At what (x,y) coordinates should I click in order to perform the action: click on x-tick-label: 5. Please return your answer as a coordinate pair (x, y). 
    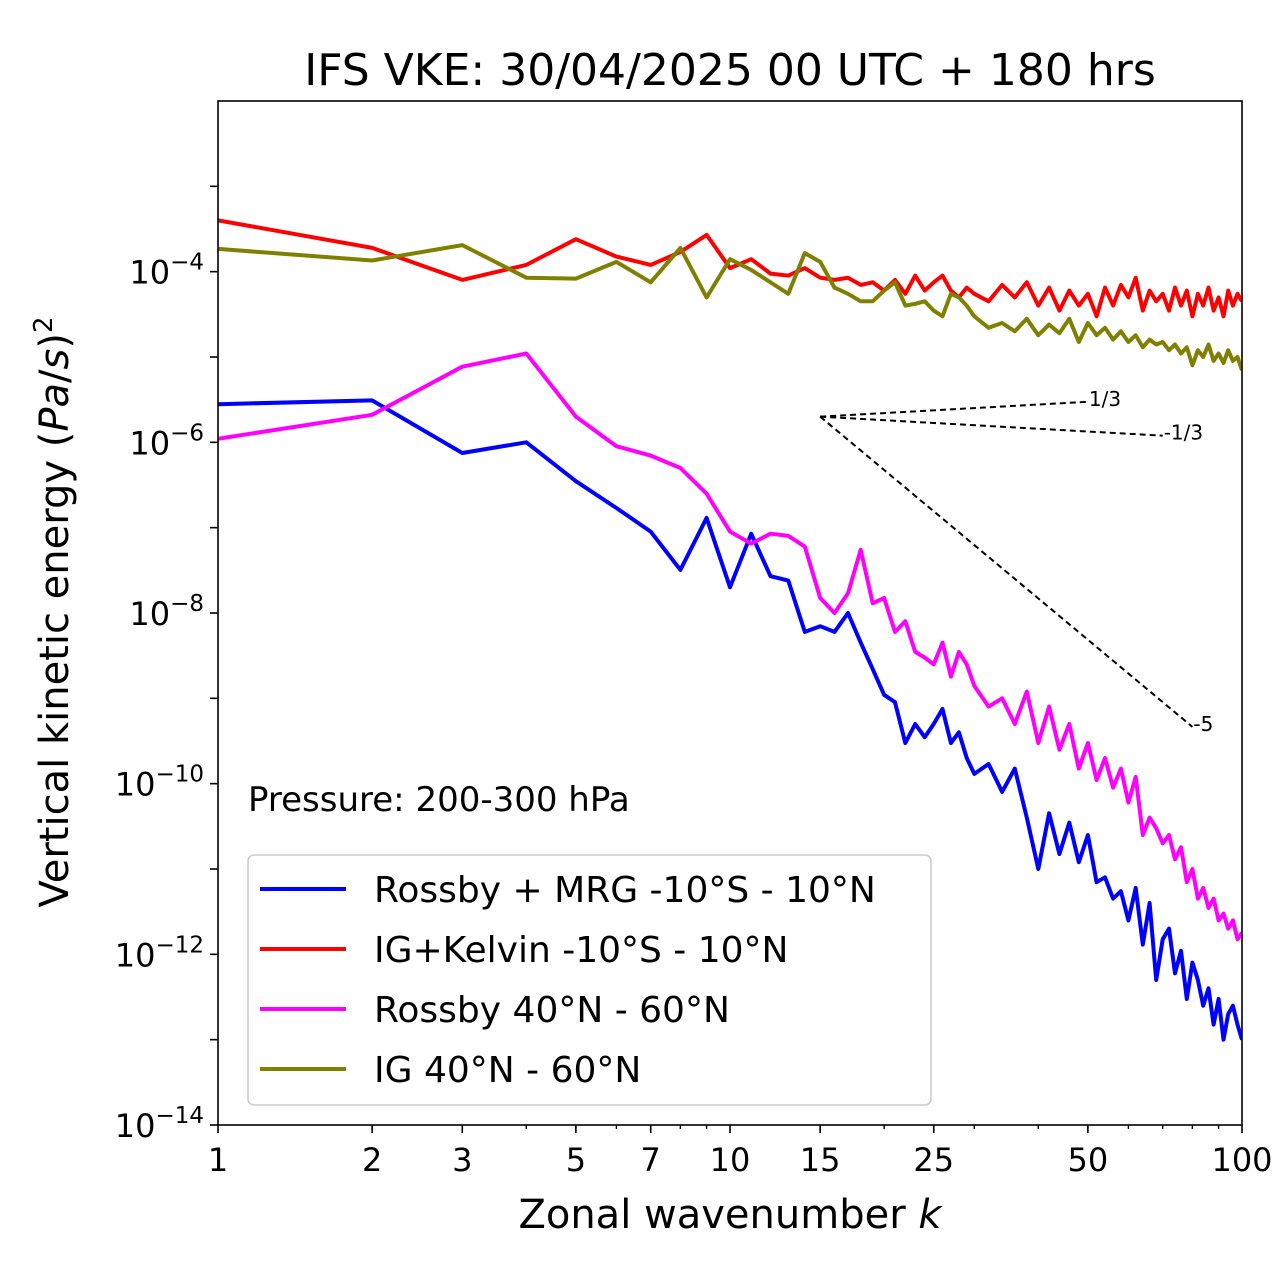
    Looking at the image, I should click on (576, 1160).